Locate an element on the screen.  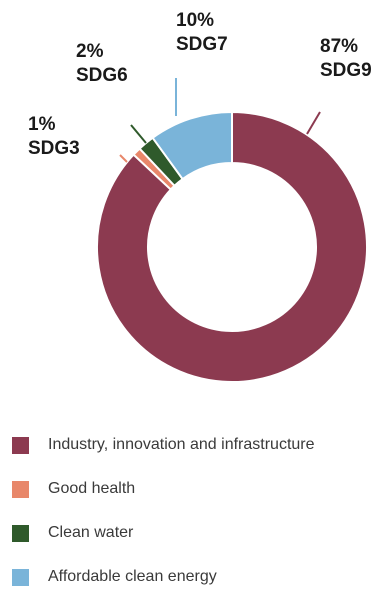
slice-percent-sdg7: 10% is located at coordinates (195, 20).